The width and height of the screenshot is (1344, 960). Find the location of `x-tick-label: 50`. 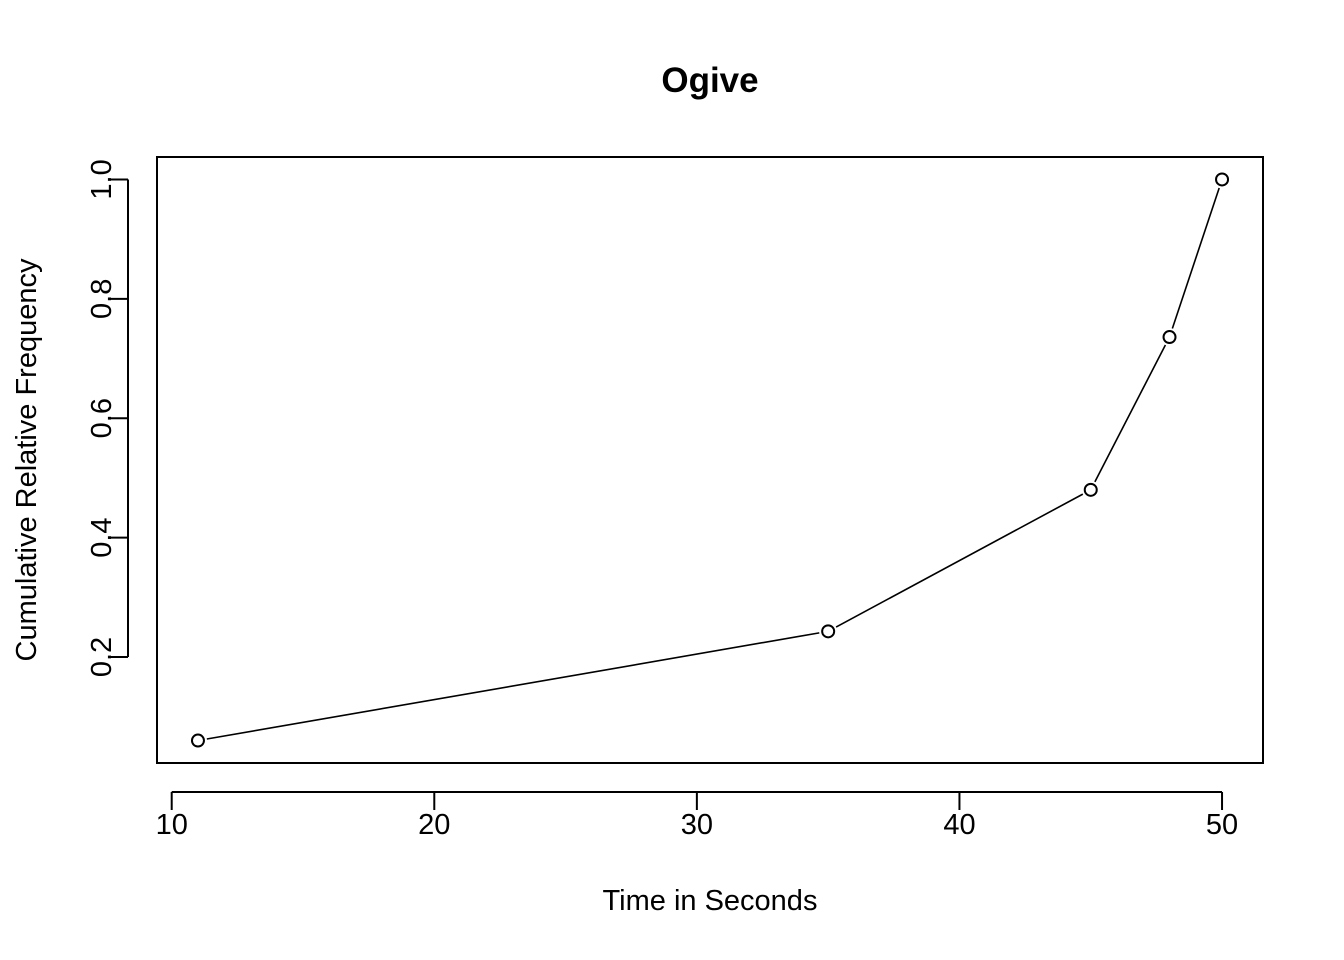

x-tick-label: 50 is located at coordinates (1222, 825).